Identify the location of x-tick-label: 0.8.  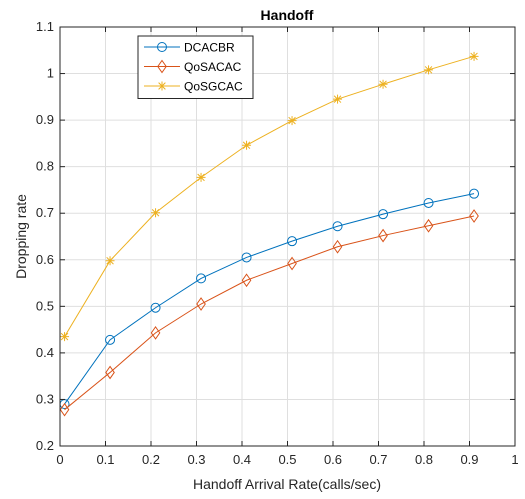
(424, 459).